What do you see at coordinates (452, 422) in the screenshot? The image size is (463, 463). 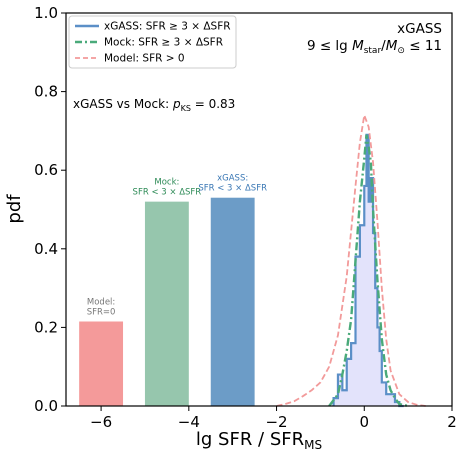 I see `x-tick-label-4: 2` at bounding box center [452, 422].